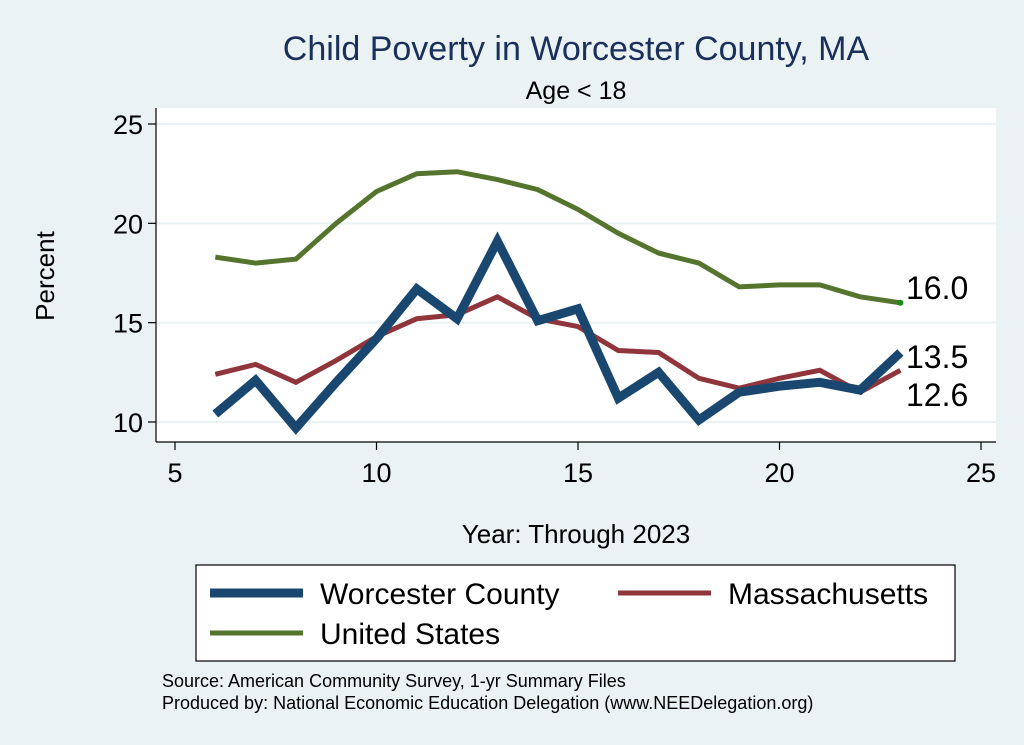 The image size is (1024, 745). What do you see at coordinates (937, 395) in the screenshot?
I see `end-value-label: 12.6` at bounding box center [937, 395].